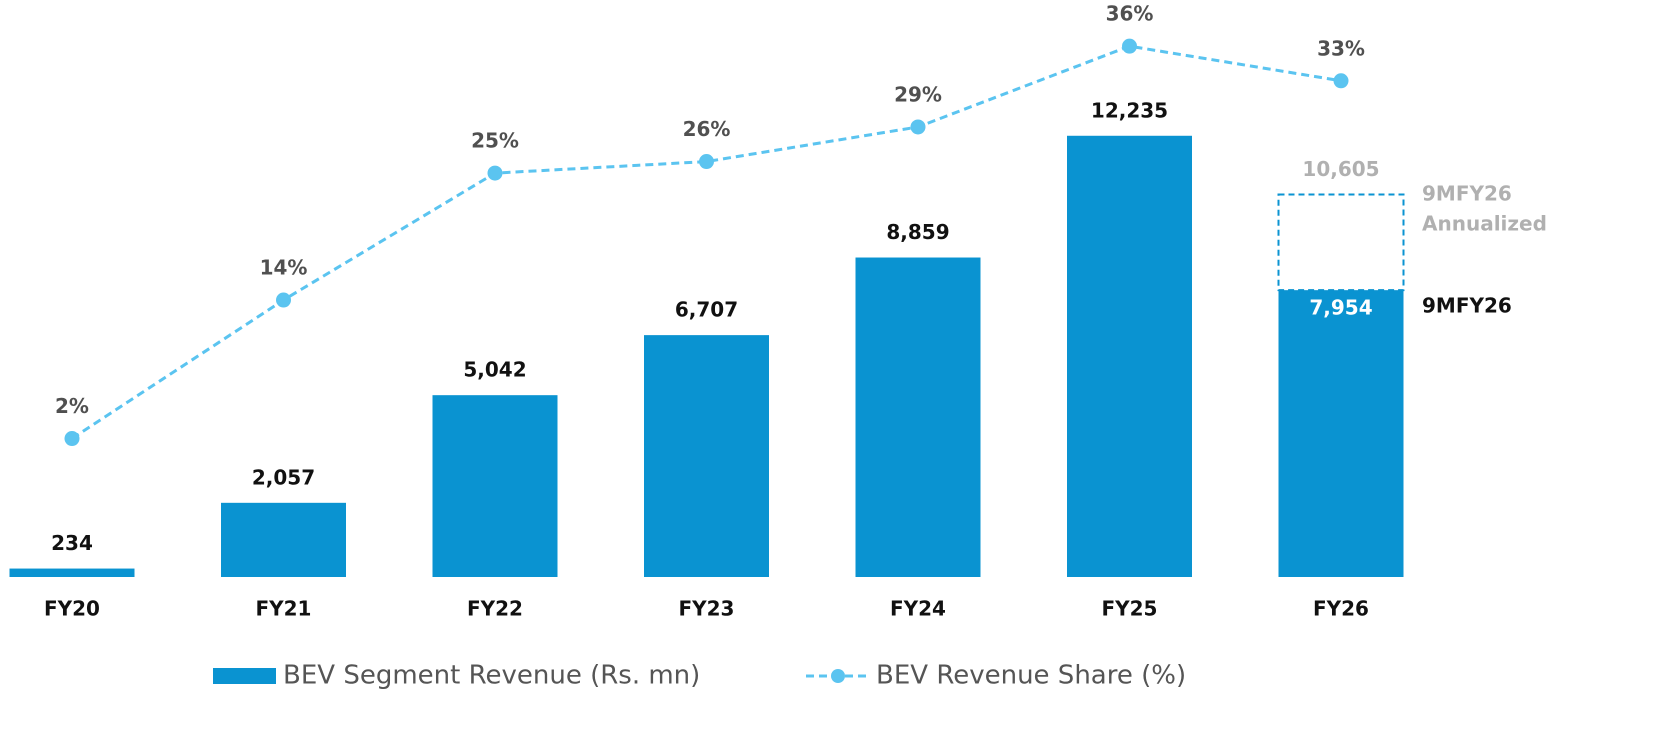 The height and width of the screenshot is (741, 1680). I want to click on data-label: 234, so click(72, 543).